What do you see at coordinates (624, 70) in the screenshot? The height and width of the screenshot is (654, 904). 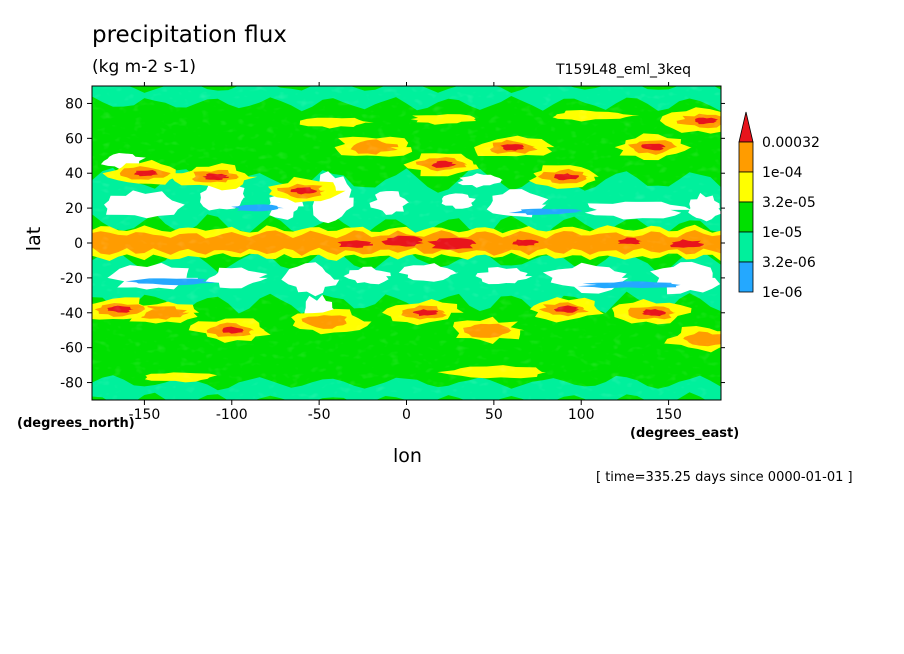 I see `model-name: T159L48_eml_3keq` at bounding box center [624, 70].